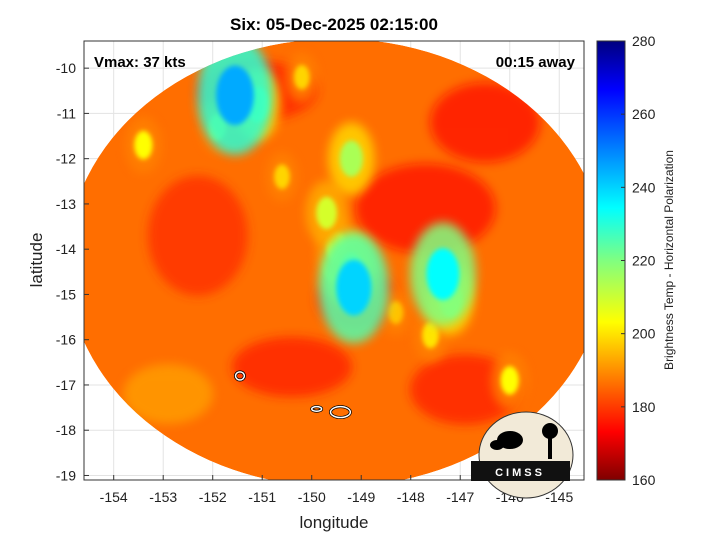 This screenshot has width=720, height=540. Describe the element at coordinates (333, 522) in the screenshot. I see `x-axis-label: longitude` at that location.